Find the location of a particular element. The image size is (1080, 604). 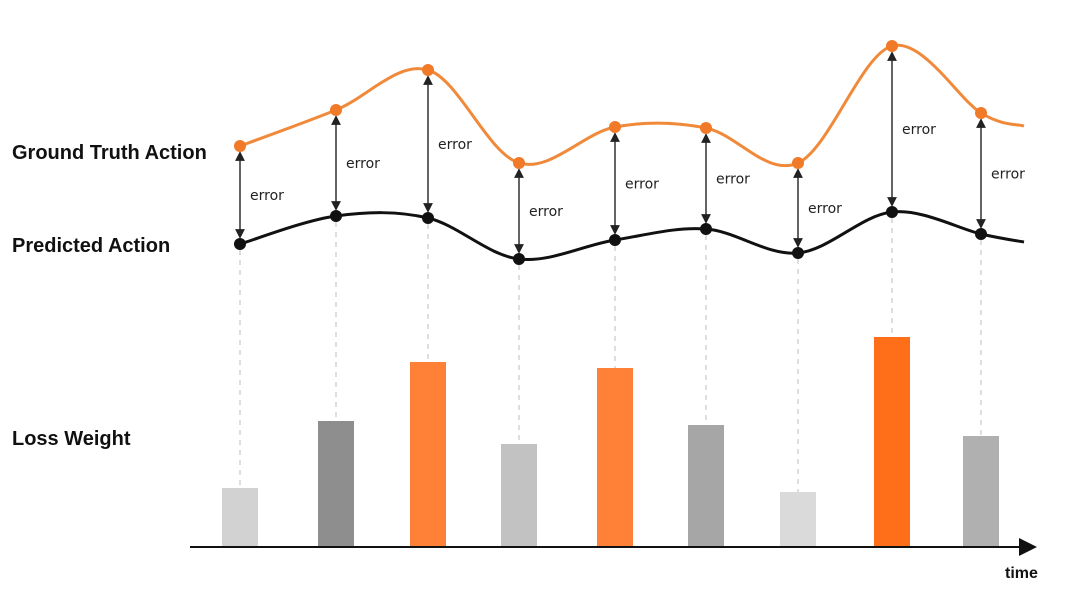

ground-truth-curve is located at coordinates (632, 105).